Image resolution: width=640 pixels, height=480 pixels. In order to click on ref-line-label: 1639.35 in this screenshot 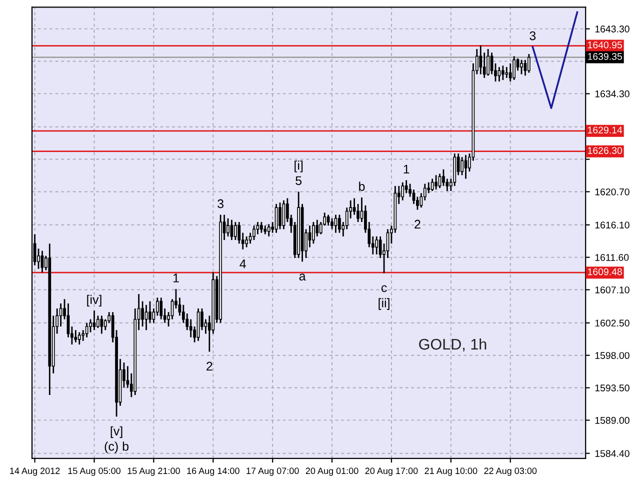, I will do `click(605, 56)`.